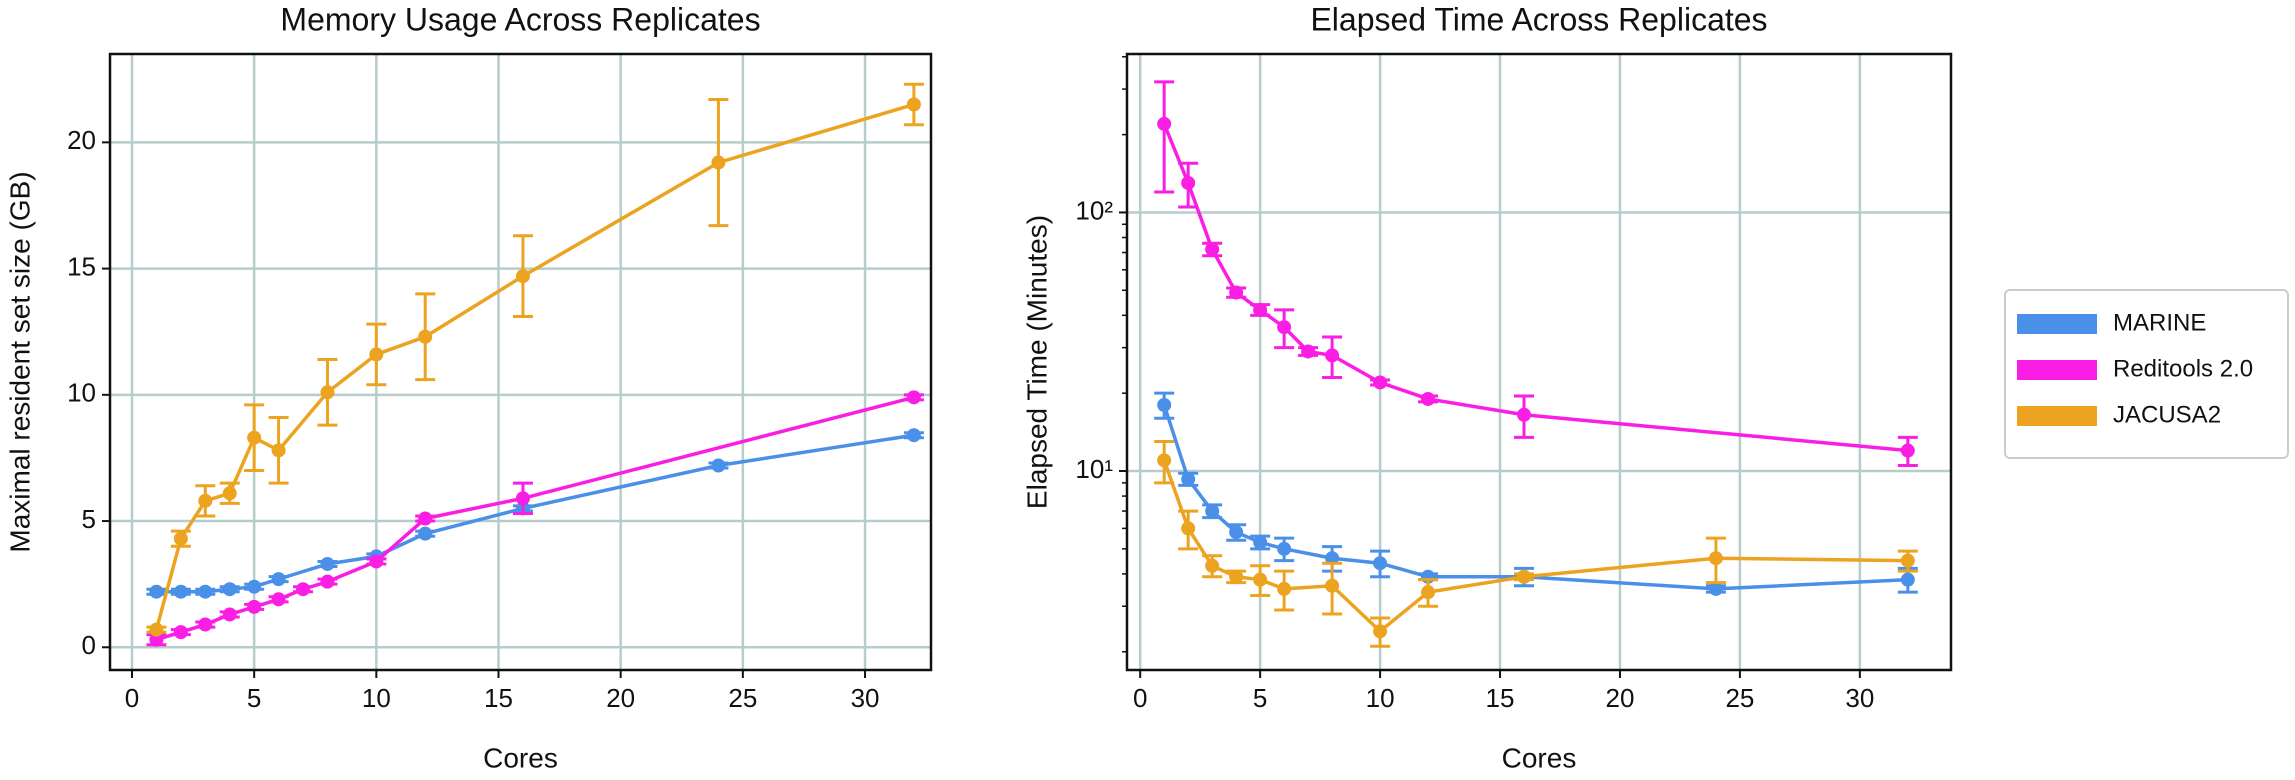 Image resolution: width=2295 pixels, height=780 pixels. What do you see at coordinates (1036, 362) in the screenshot?
I see `y-axis-label: Elapsed Time (Minutes)` at bounding box center [1036, 362].